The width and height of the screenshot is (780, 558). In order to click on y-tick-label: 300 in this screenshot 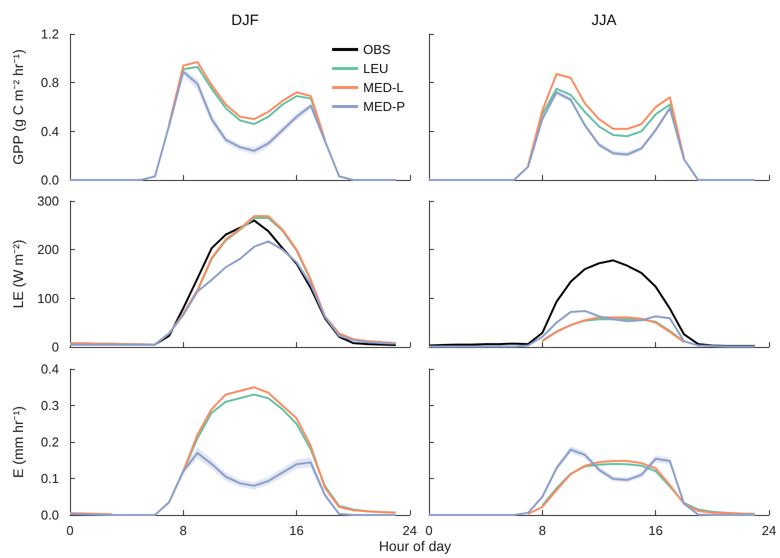, I will do `click(48, 201)`.